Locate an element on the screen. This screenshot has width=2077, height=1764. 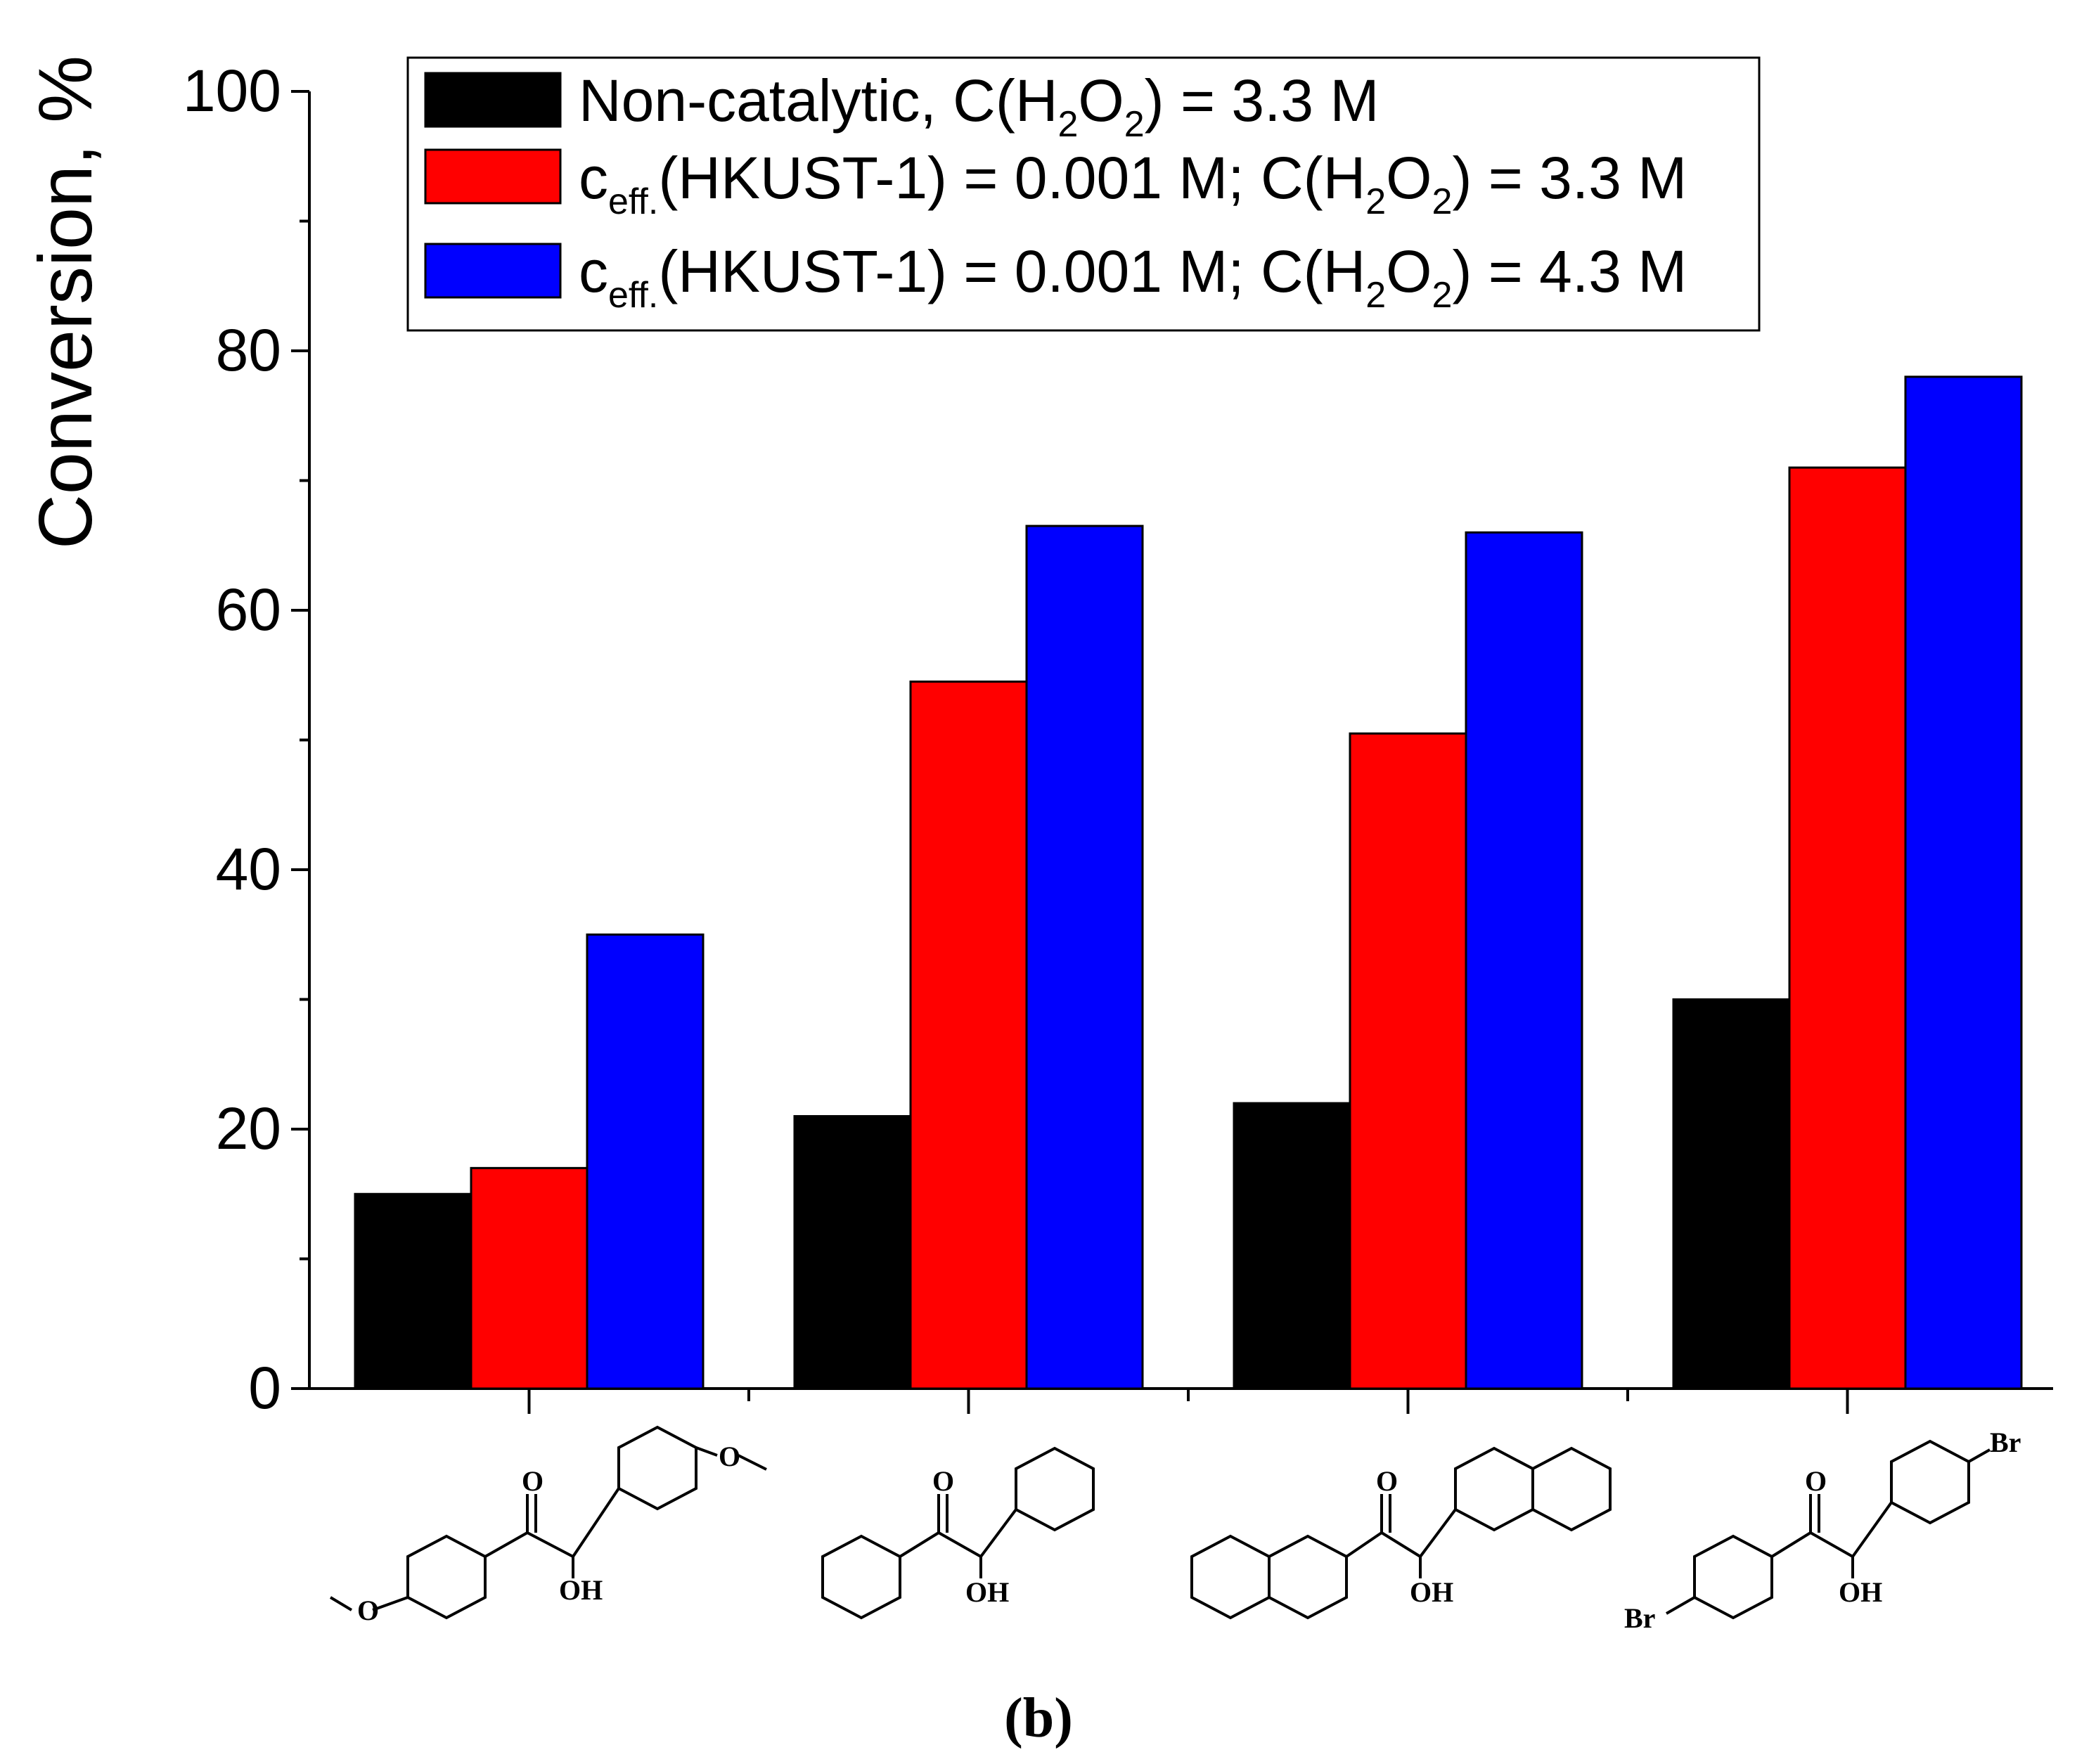
y-tick-label: 40 is located at coordinates (248, 869).